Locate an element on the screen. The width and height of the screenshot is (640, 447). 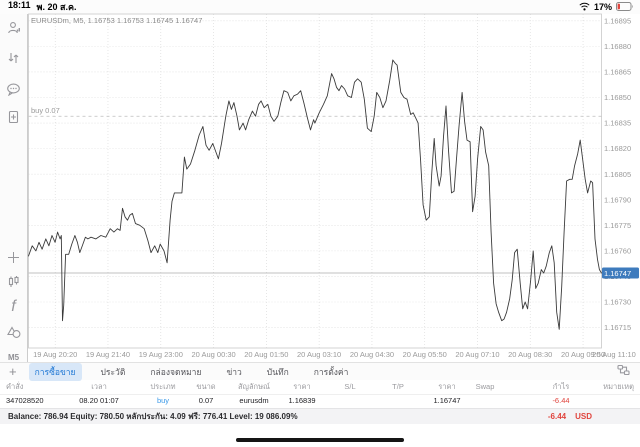
svg-text: 20 Aug 09:50 is located at coordinates (583, 354).